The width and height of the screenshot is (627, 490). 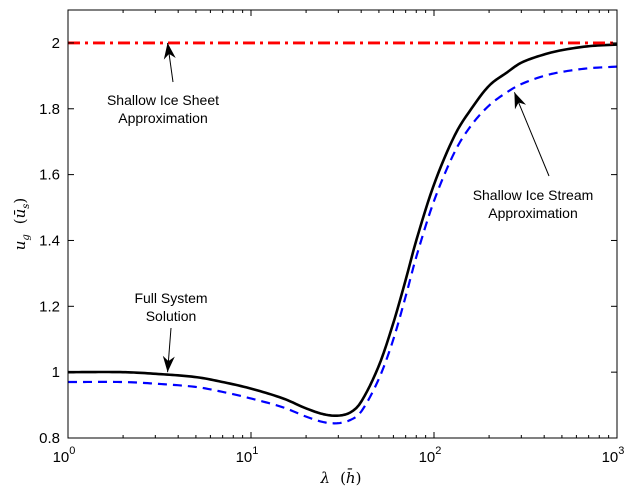 I want to click on y-tick-label: 2, so click(x=56, y=43).